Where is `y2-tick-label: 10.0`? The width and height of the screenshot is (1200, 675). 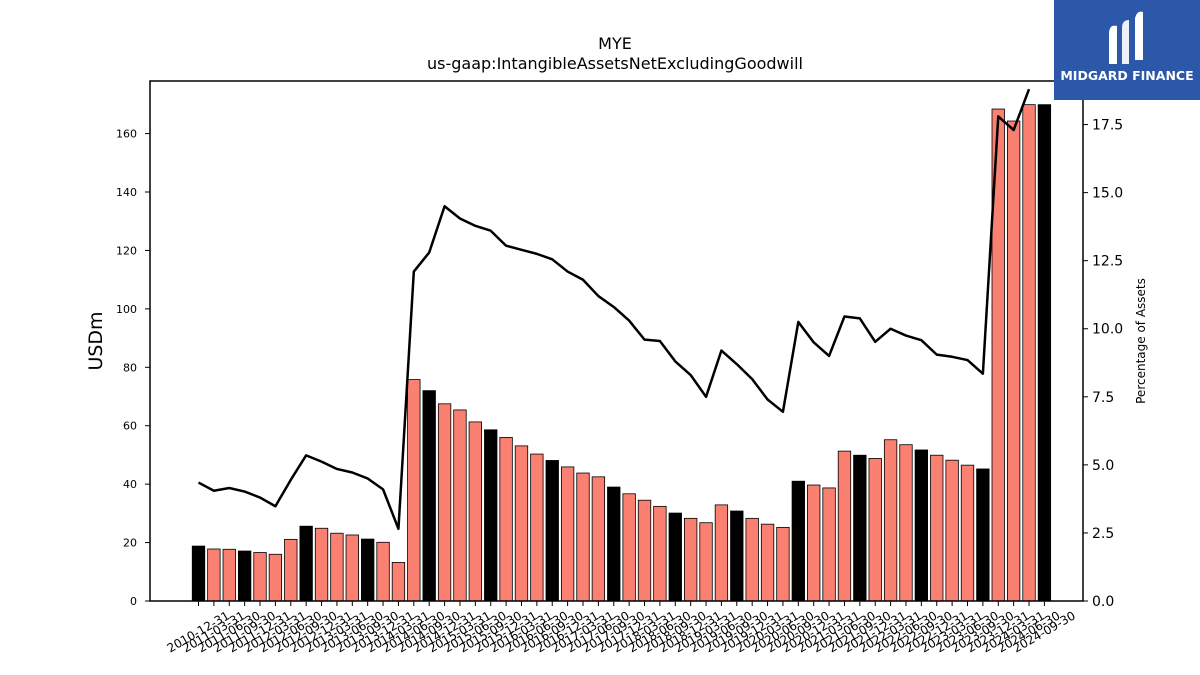
y2-tick-label: 10.0 is located at coordinates (1107, 330).